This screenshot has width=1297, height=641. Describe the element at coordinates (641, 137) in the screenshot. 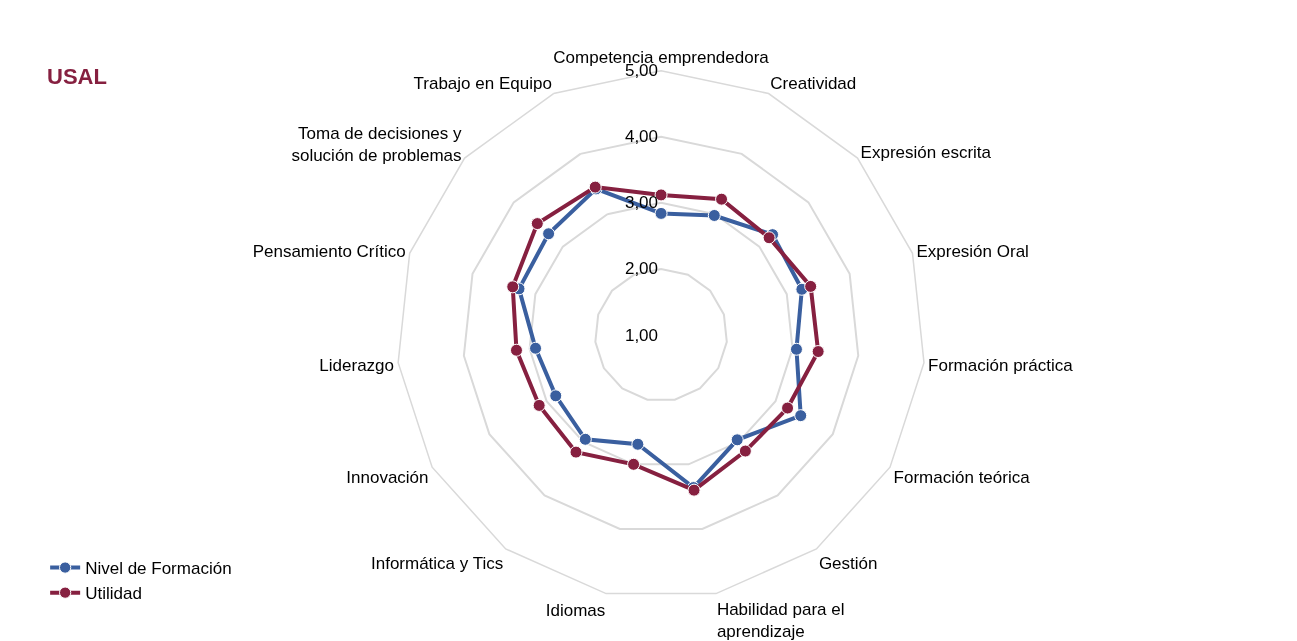

I see `y-tick-label: 4,00` at that location.